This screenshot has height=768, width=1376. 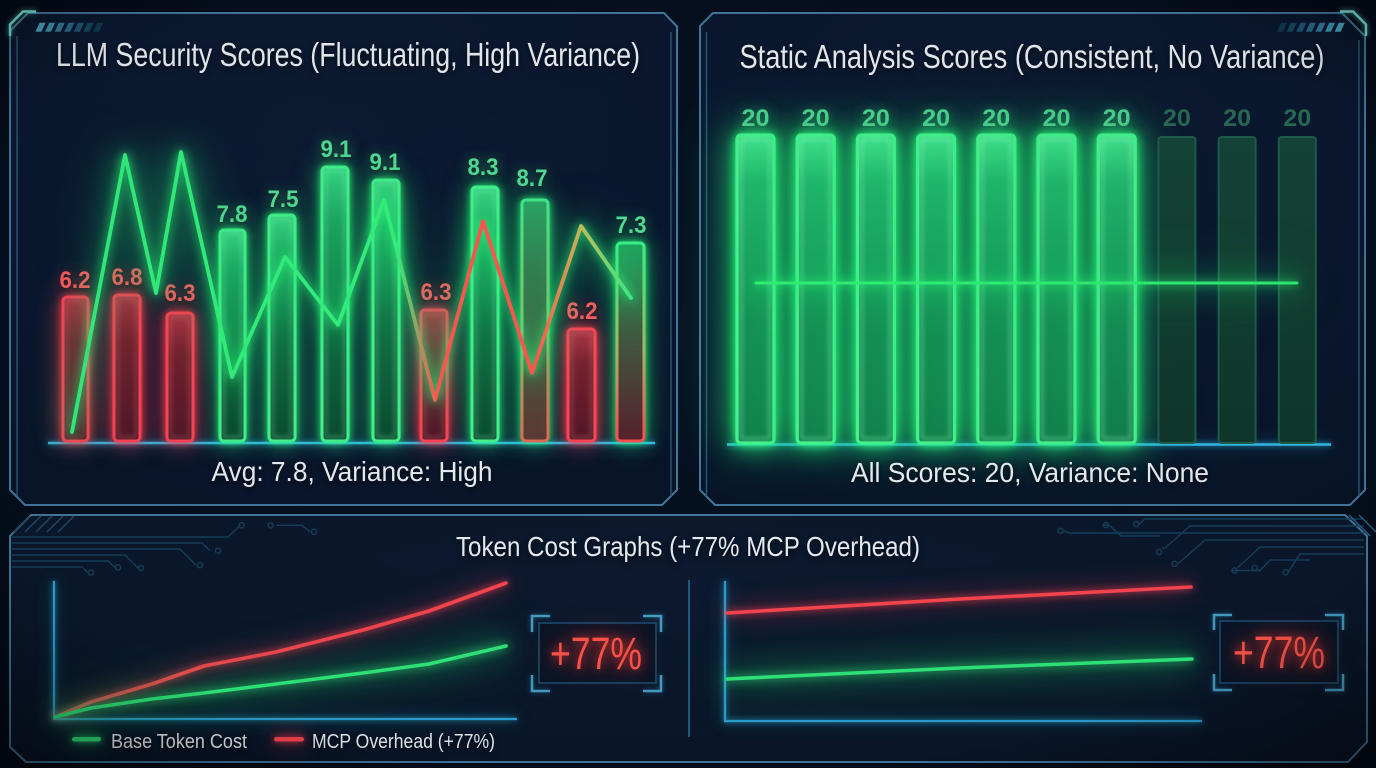 I want to click on svg-text: 8.3, so click(x=483, y=167).